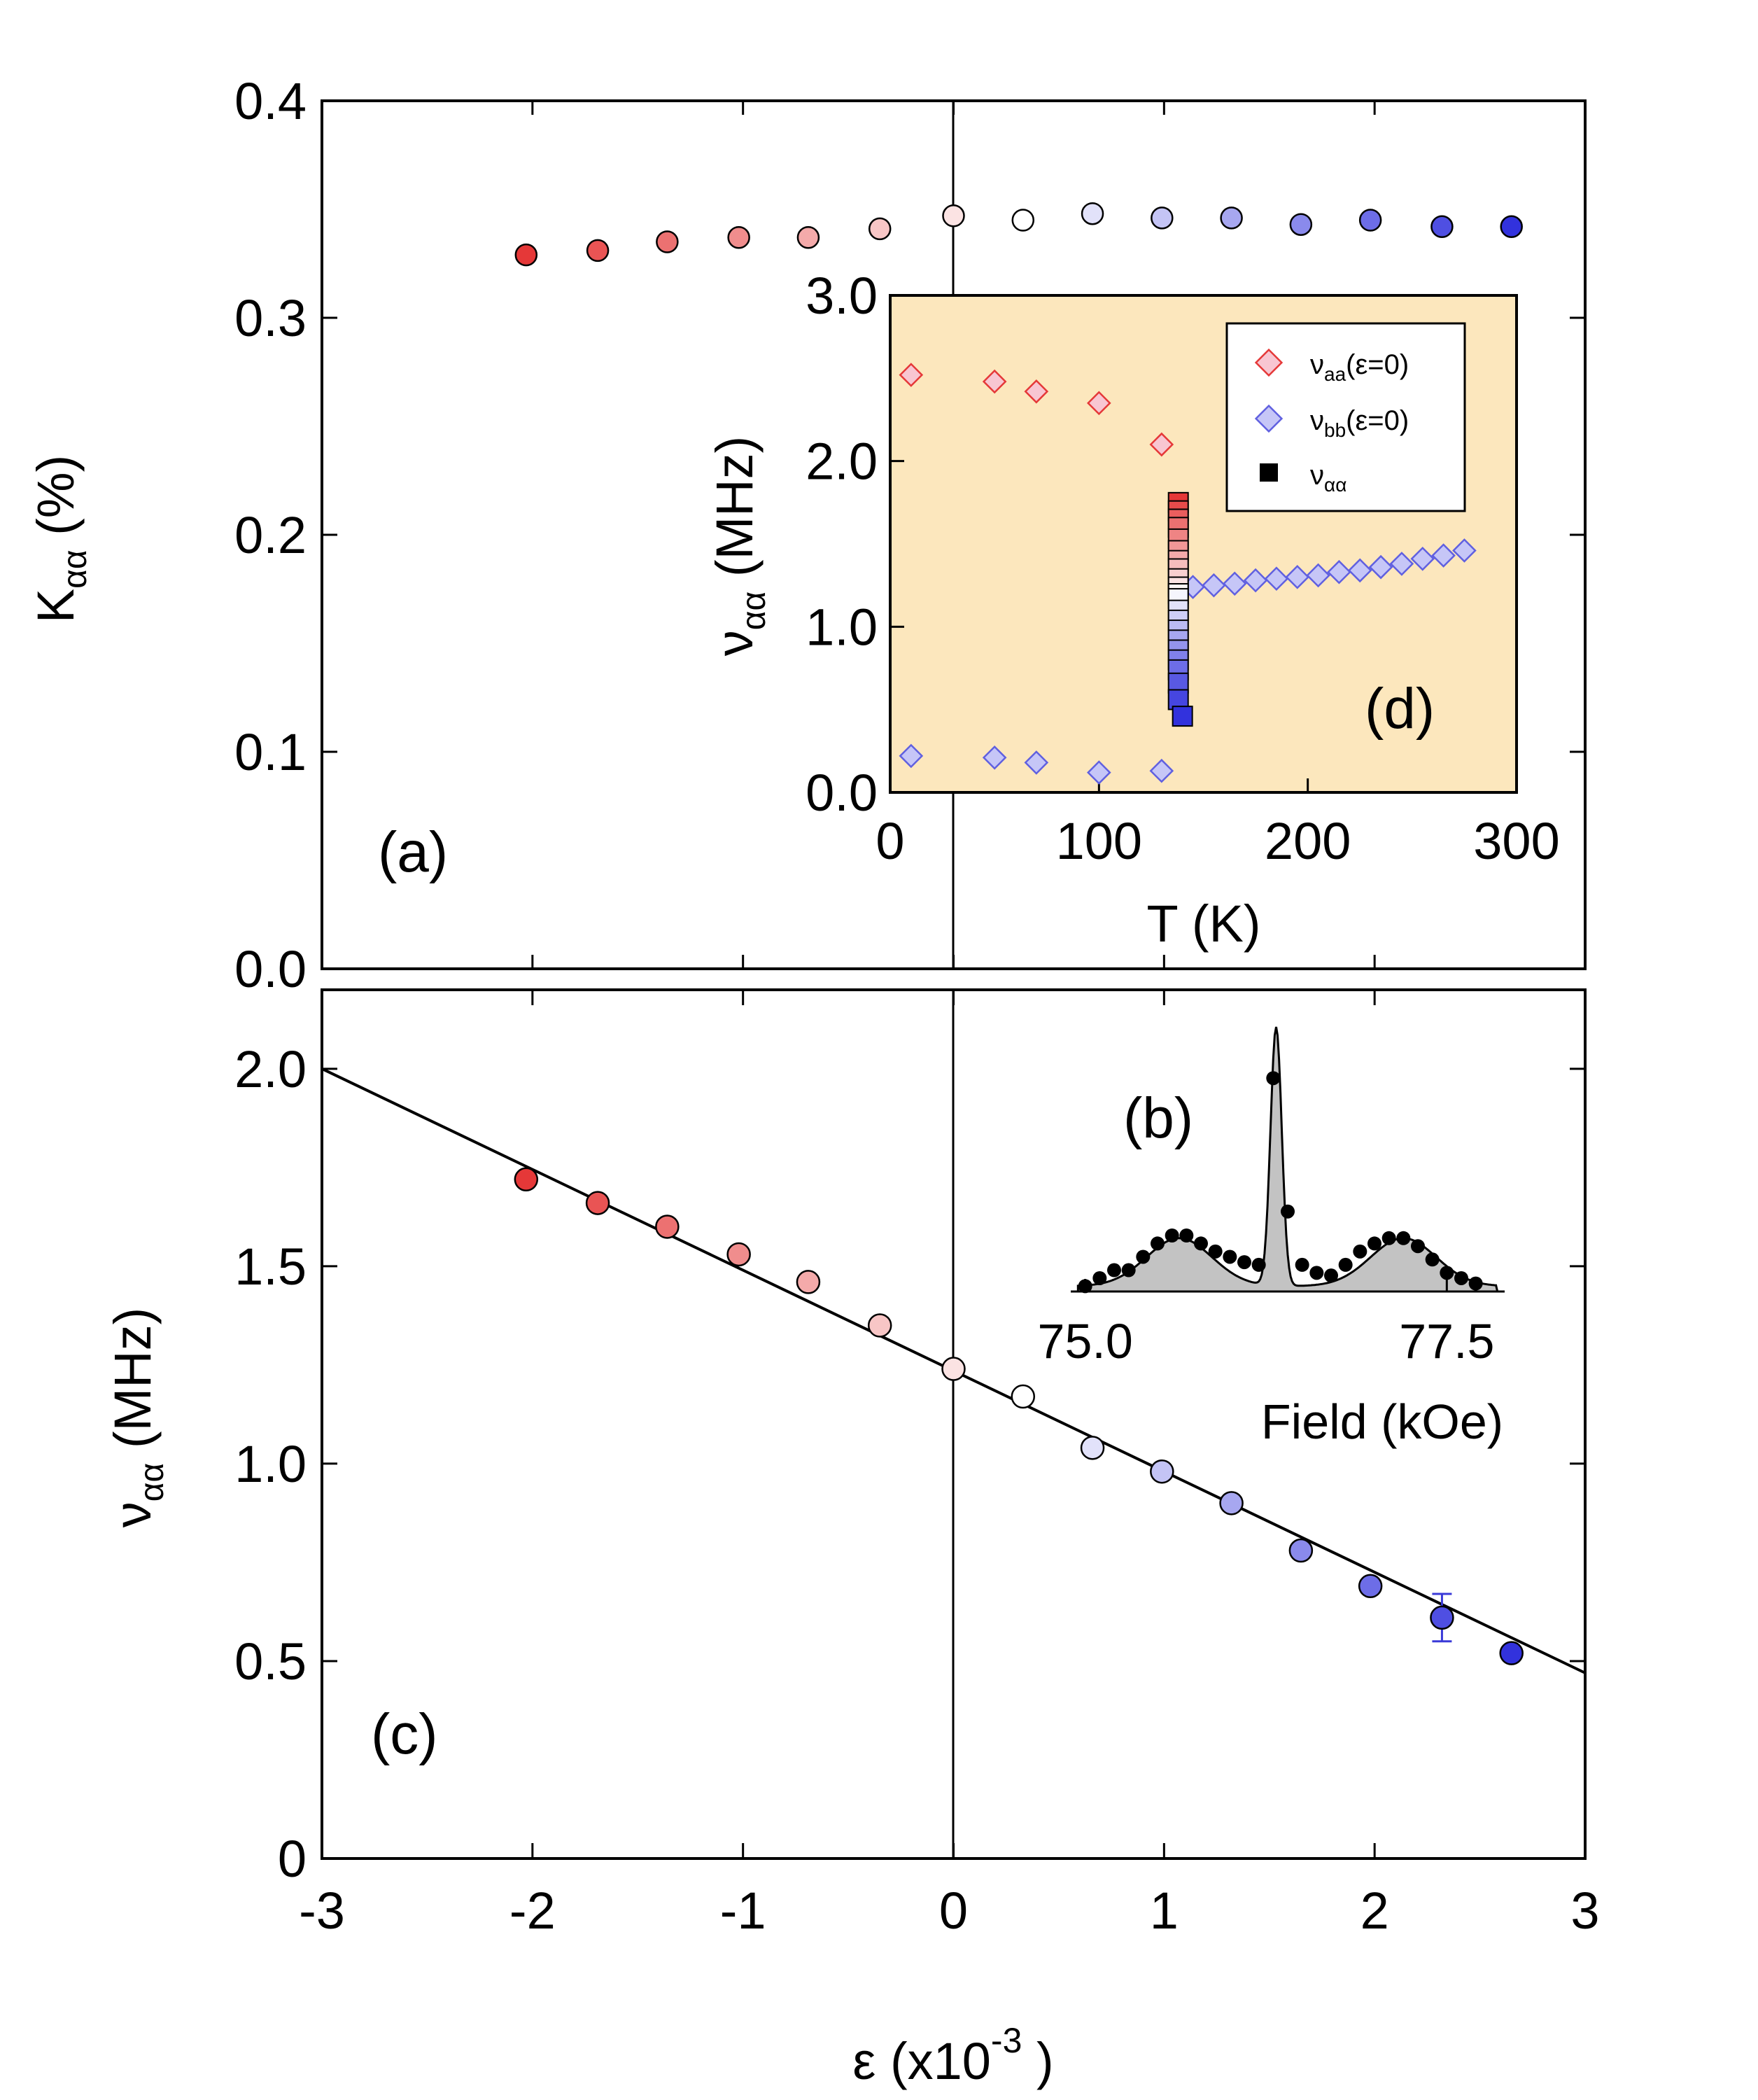 This screenshot has height=2100, width=1758. Describe the element at coordinates (404, 1734) in the screenshot. I see `panel-c-tag: (c)` at that location.